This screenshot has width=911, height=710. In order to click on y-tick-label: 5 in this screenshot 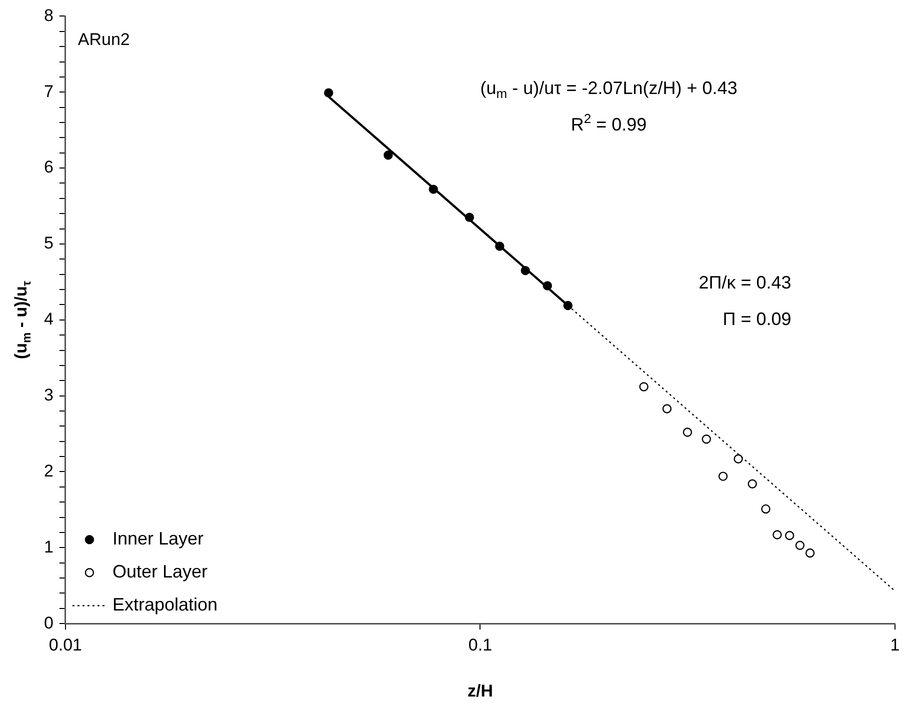, I will do `click(49, 243)`.